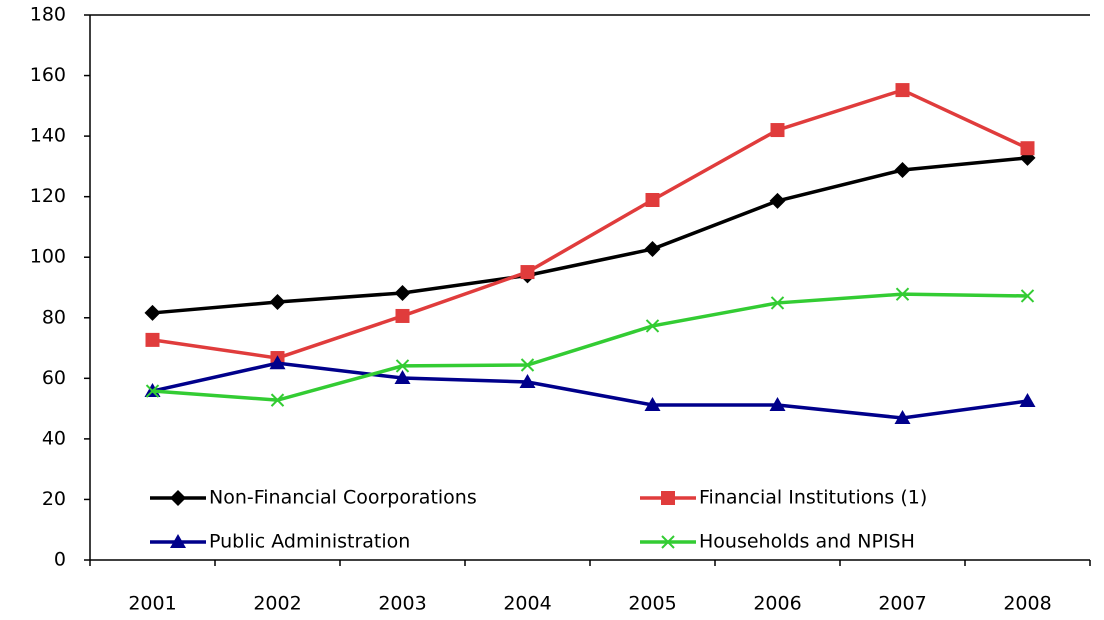 The image size is (1104, 620). What do you see at coordinates (48, 15) in the screenshot?
I see `y-tick-label: 180` at bounding box center [48, 15].